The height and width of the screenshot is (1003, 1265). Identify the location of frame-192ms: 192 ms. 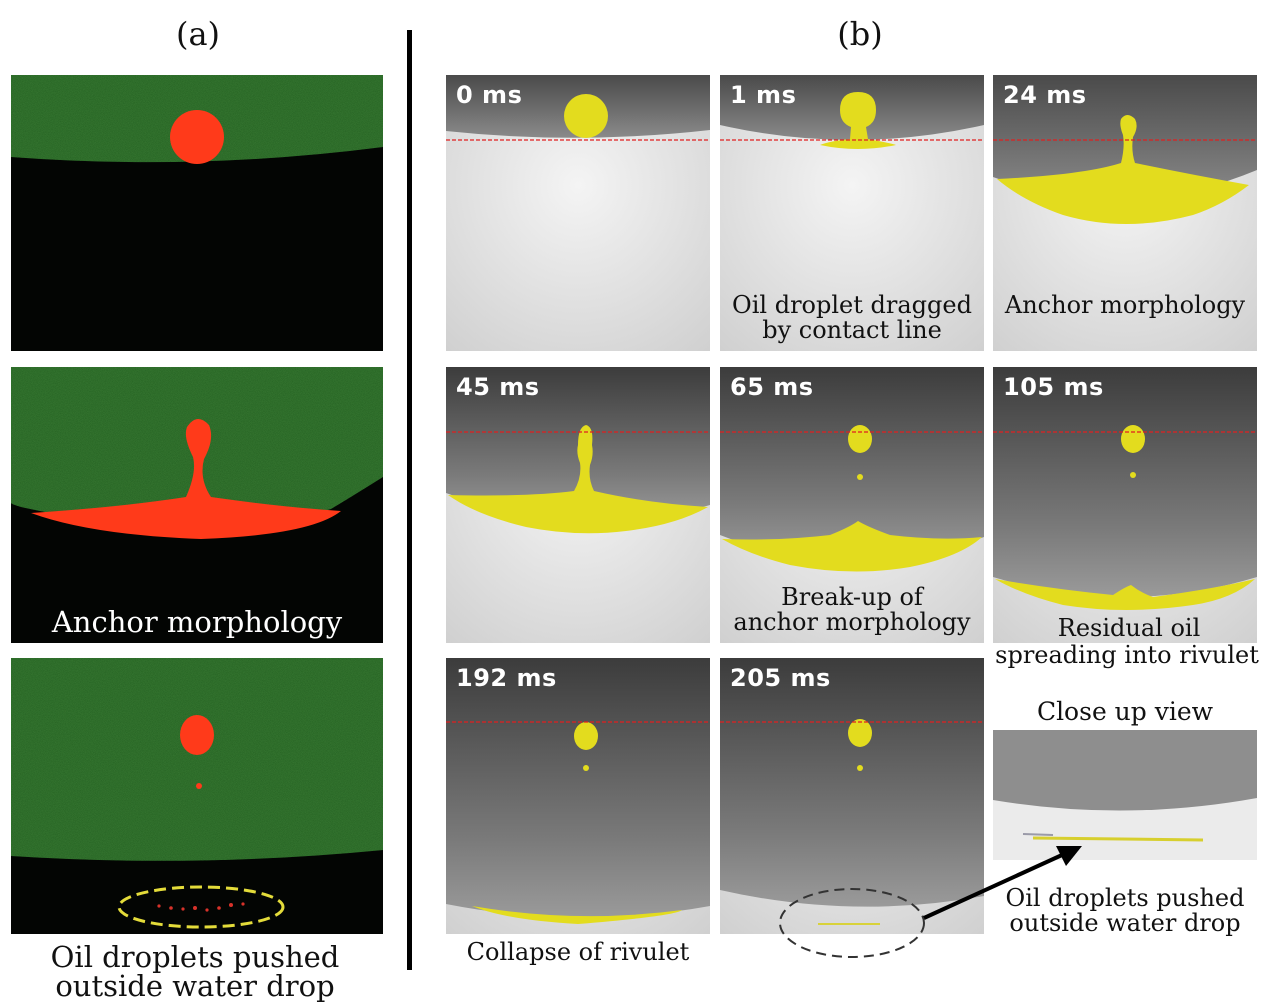
(578, 796).